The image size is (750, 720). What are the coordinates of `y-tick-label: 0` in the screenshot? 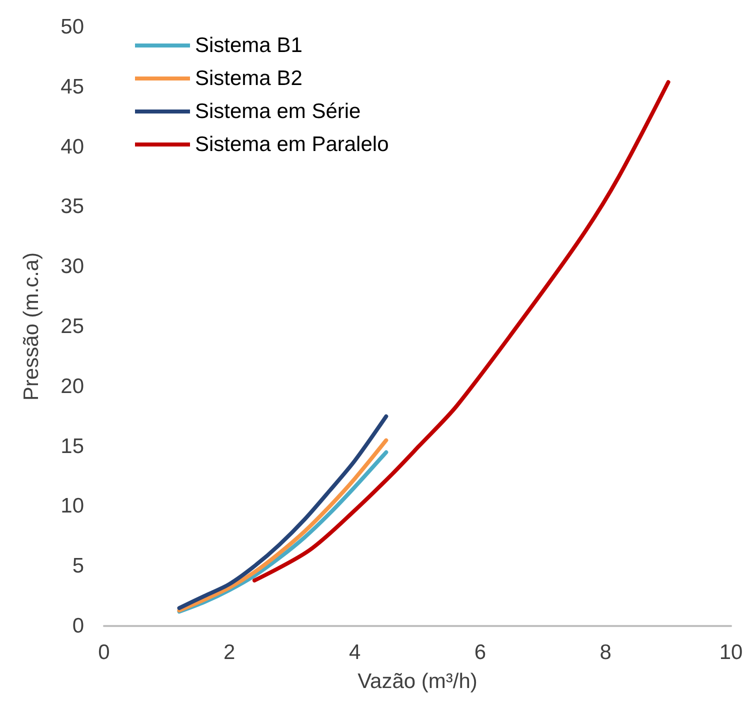 It's located at (78, 626).